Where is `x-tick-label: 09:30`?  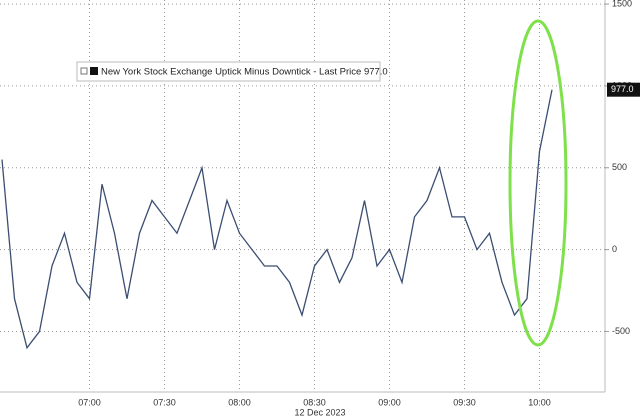
x-tick-label: 09:30 is located at coordinates (464, 402).